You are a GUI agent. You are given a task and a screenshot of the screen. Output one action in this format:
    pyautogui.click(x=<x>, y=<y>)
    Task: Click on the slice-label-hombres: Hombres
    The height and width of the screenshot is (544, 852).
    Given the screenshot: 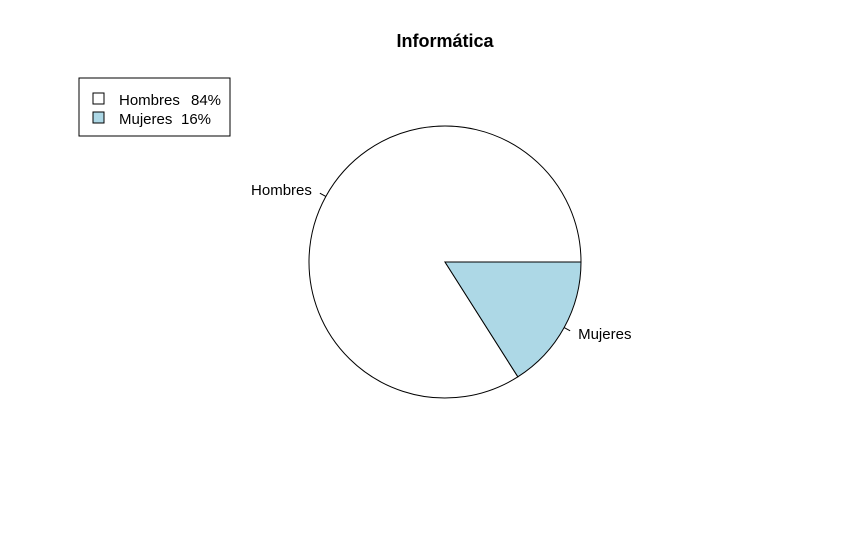 What is the action you would take?
    pyautogui.click(x=281, y=190)
    